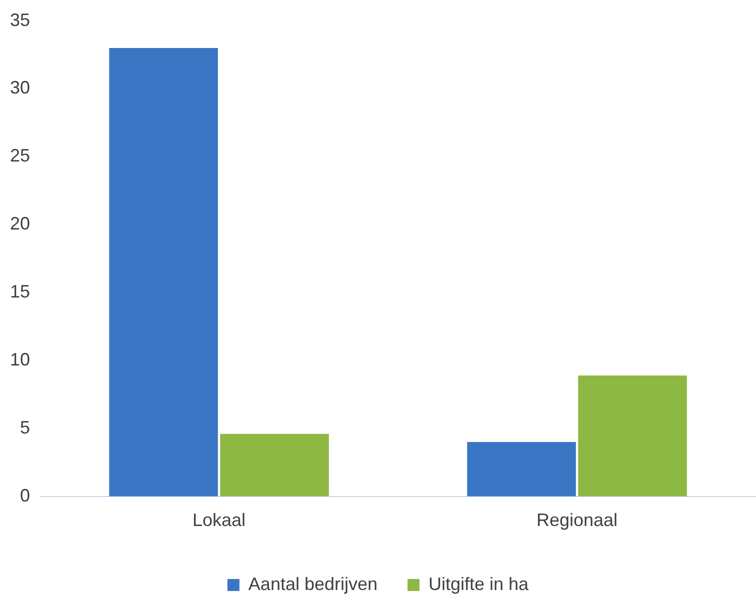 The width and height of the screenshot is (756, 604). What do you see at coordinates (20, 224) in the screenshot?
I see `y-tick-label: 20` at bounding box center [20, 224].